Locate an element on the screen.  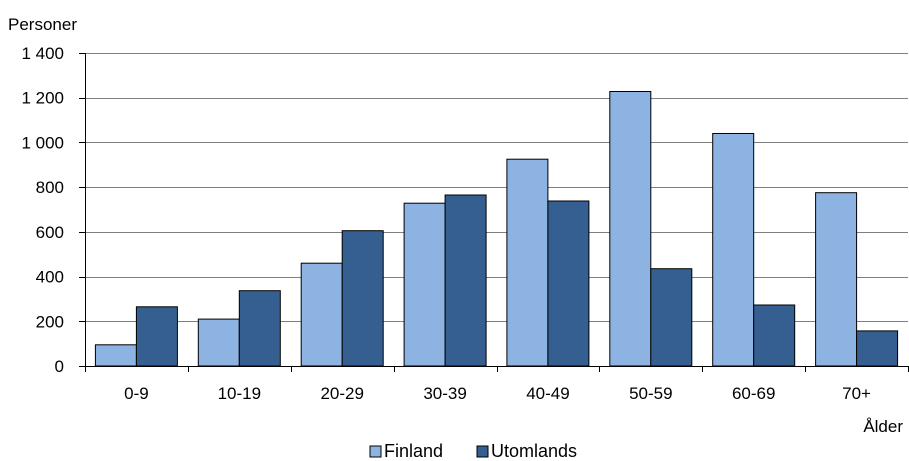
x-tick-label: 10-19 is located at coordinates (239, 393).